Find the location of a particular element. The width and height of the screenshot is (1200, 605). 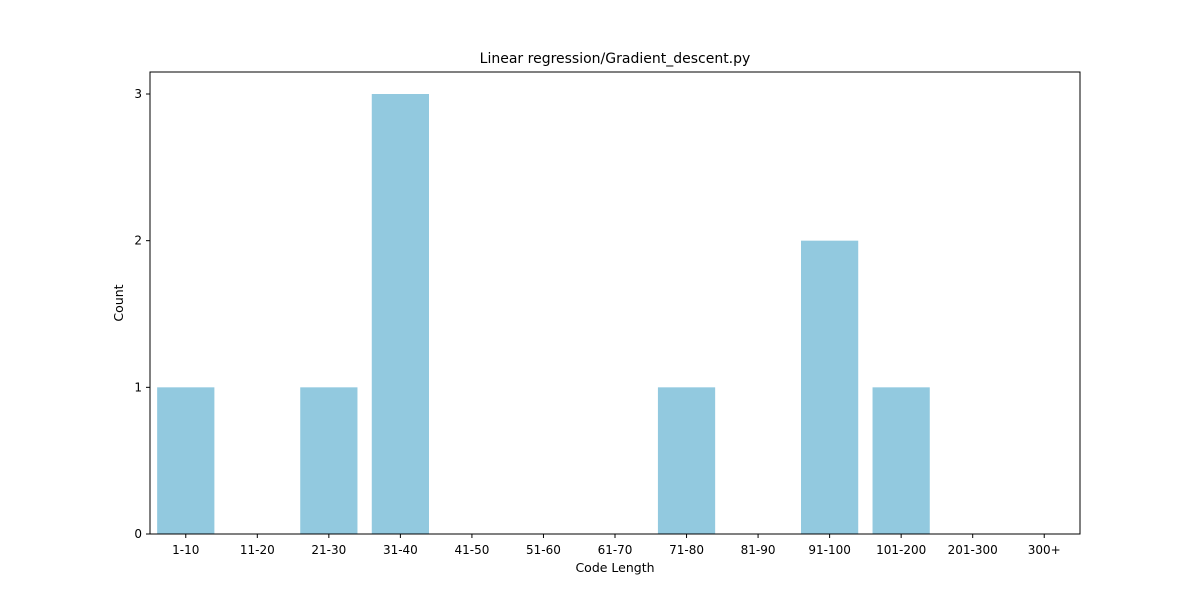

x-tick-label: 1-10 is located at coordinates (185, 550).